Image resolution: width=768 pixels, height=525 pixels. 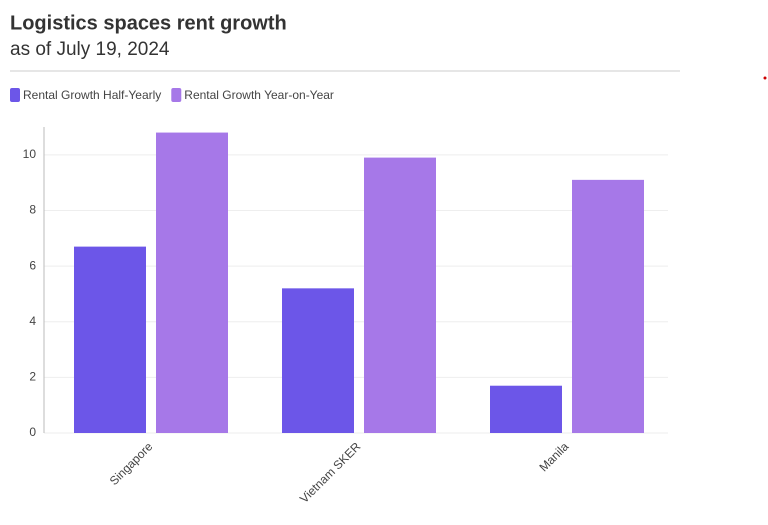 What do you see at coordinates (765, 78) in the screenshot?
I see `dot` at bounding box center [765, 78].